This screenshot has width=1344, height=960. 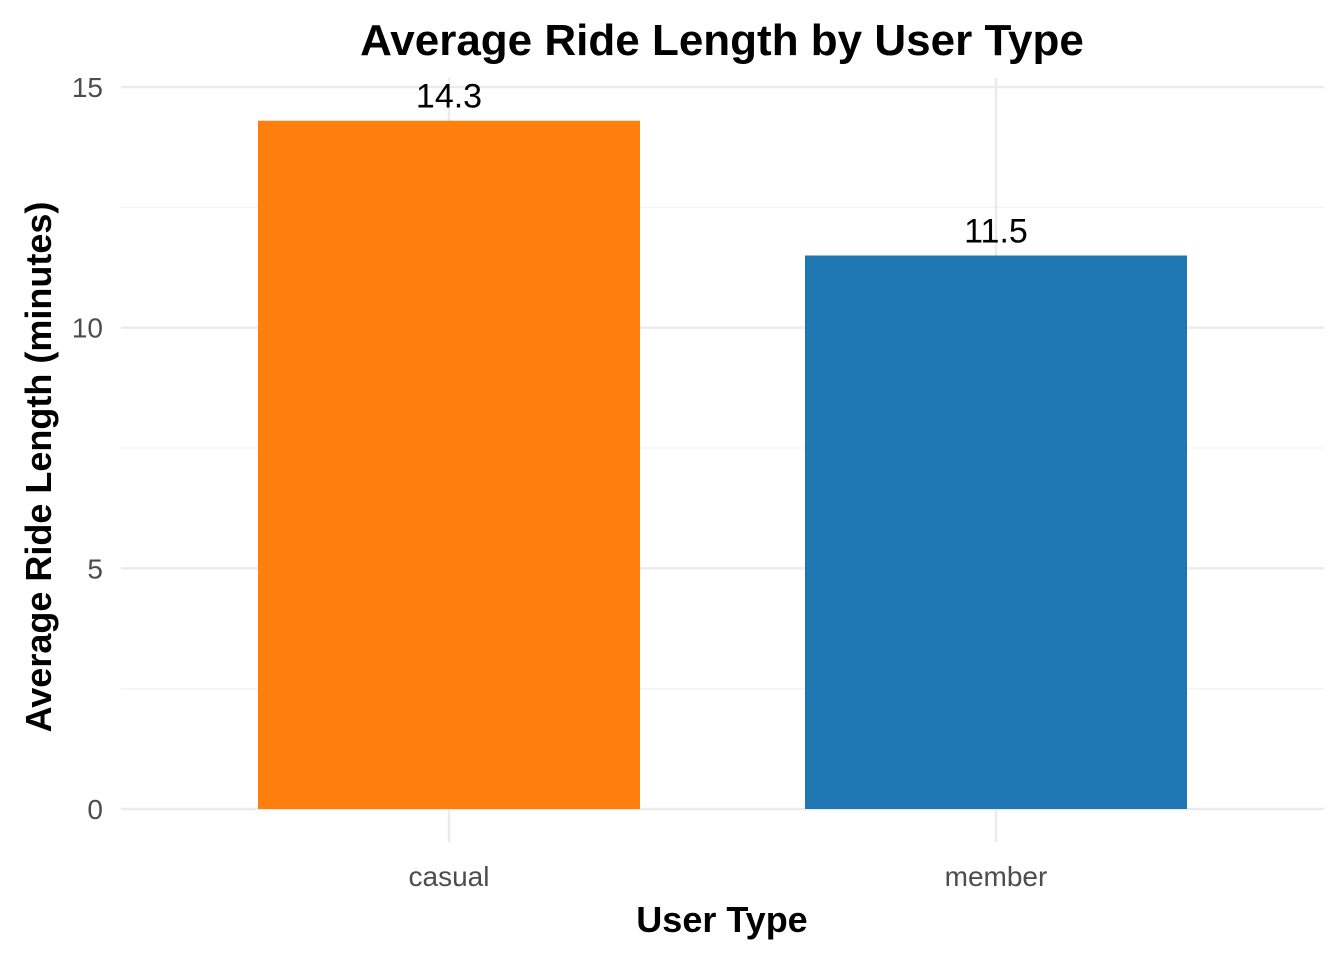 What do you see at coordinates (728, 876) in the screenshot?
I see `x-axis-ticks: casual member` at bounding box center [728, 876].